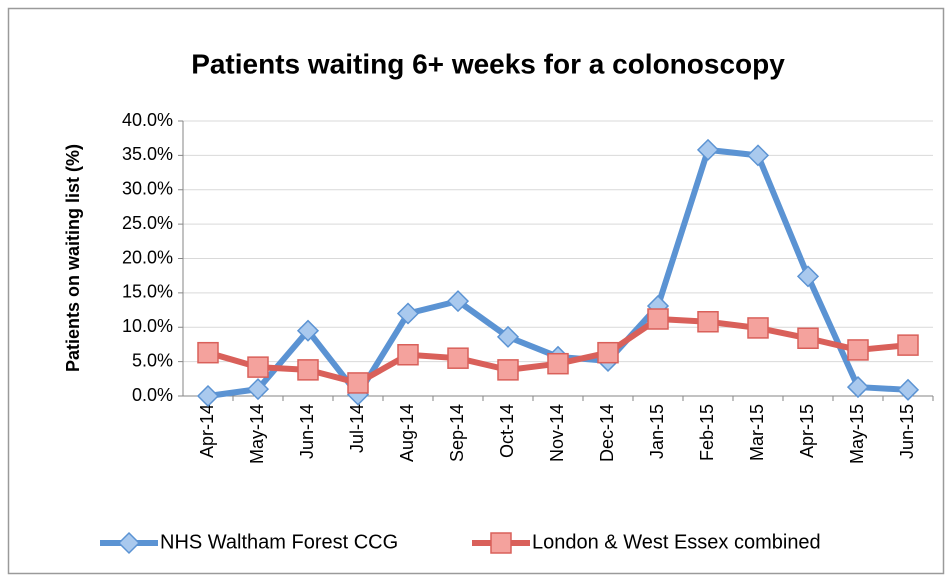 The height and width of the screenshot is (580, 952). Describe the element at coordinates (147, 189) in the screenshot. I see `y-tick-label: 30.0%` at that location.